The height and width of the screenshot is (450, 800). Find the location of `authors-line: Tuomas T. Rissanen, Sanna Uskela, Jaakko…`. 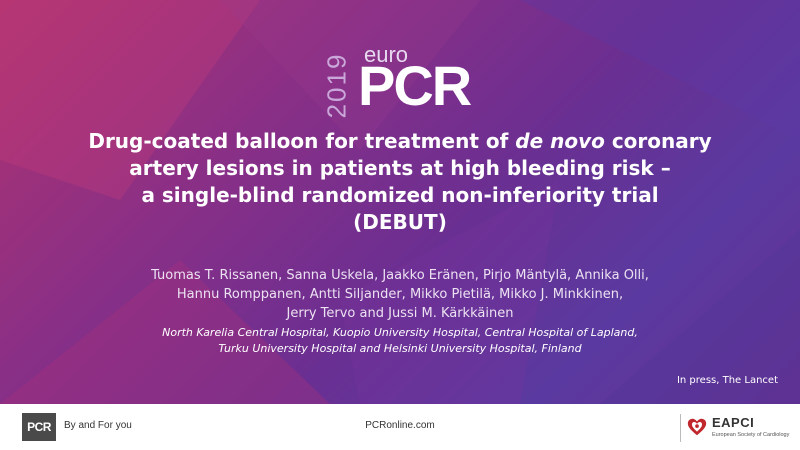

authors-line: Tuomas T. Rissanen, Sanna Uskela, Jaakko… is located at coordinates (400, 275).